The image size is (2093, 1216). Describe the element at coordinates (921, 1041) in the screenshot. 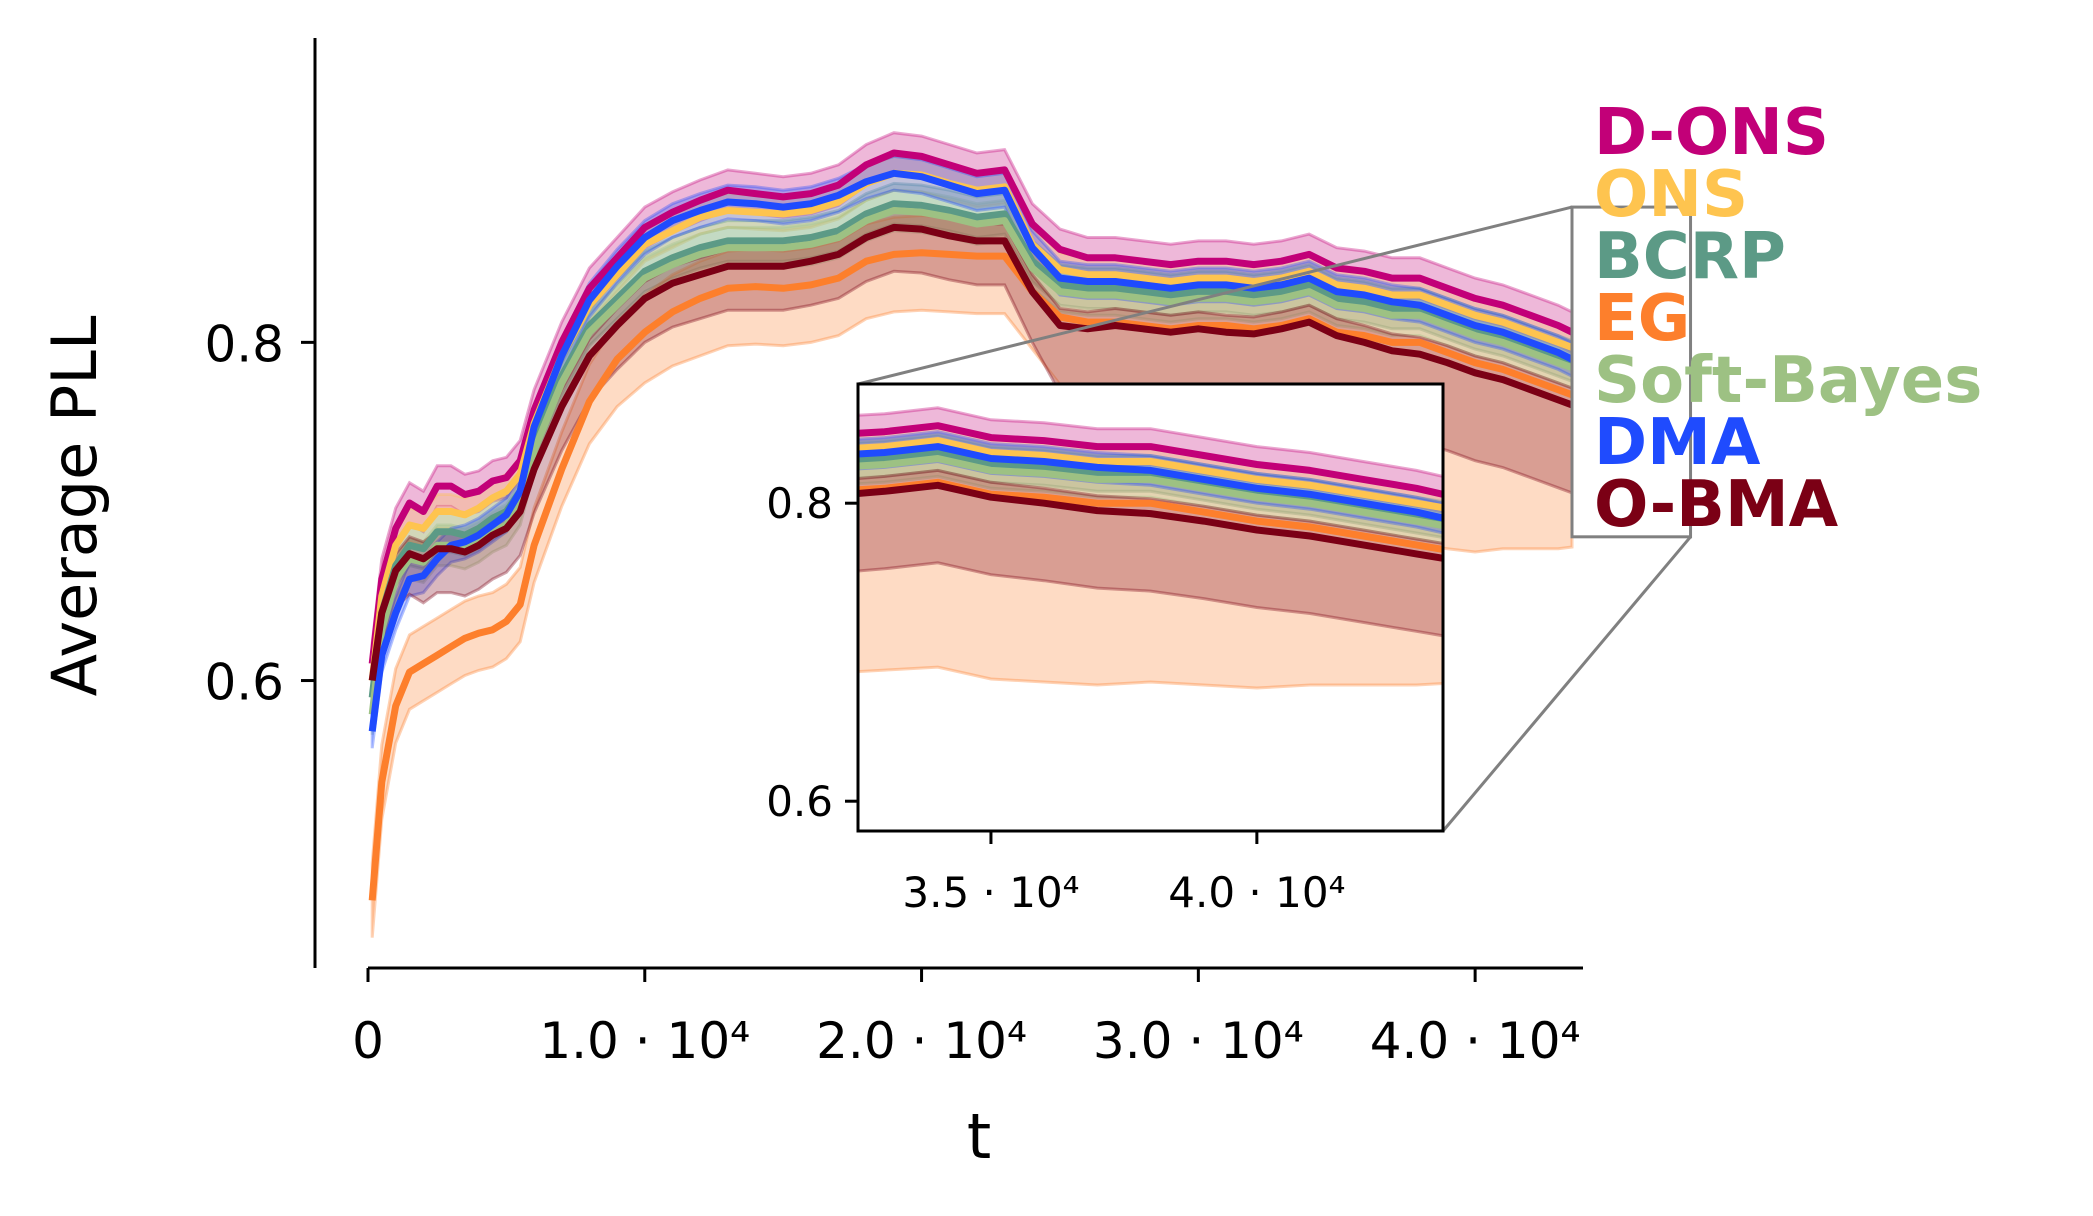

I see `x-tick-label: 2.0 · 10⁴` at that location.